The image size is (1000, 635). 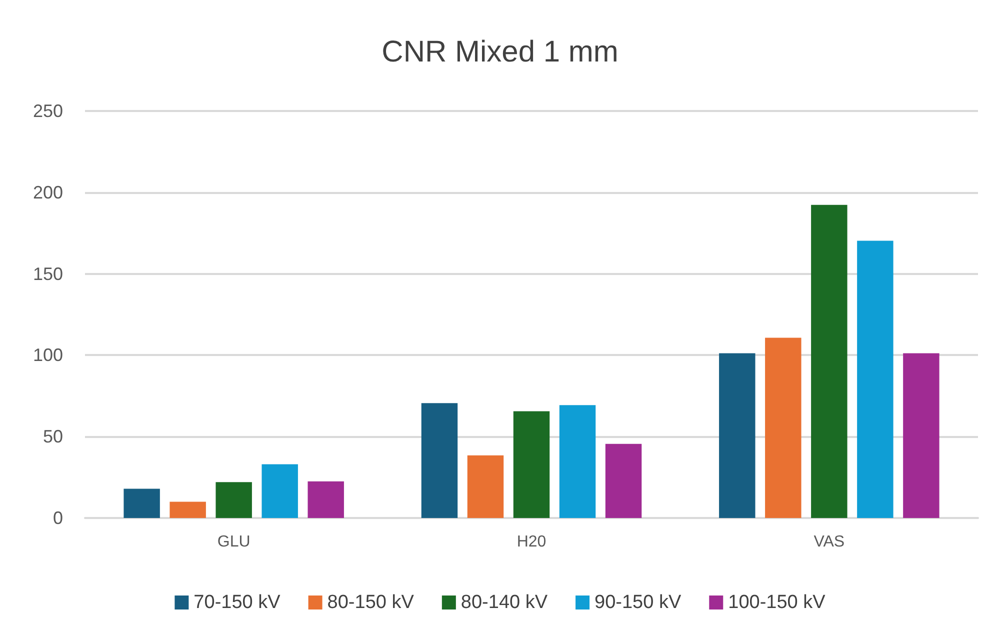 What do you see at coordinates (829, 542) in the screenshot?
I see `x-tick-label: VAS` at bounding box center [829, 542].